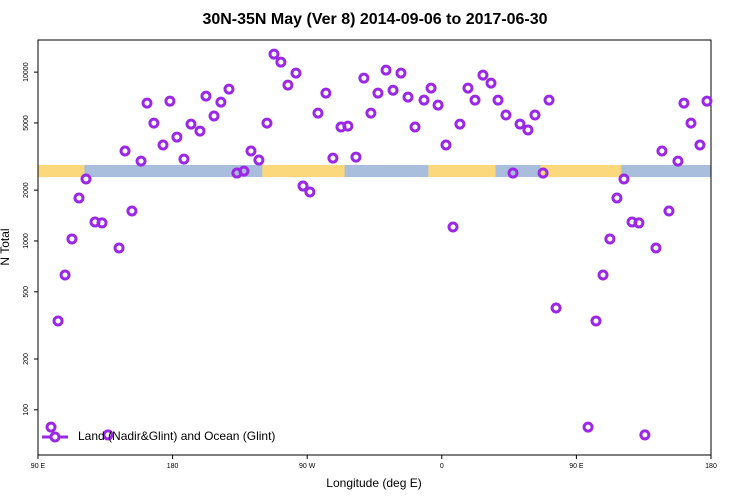 The width and height of the screenshot is (750, 500). Describe the element at coordinates (26, 410) in the screenshot. I see `y-tick-label: 100` at that location.